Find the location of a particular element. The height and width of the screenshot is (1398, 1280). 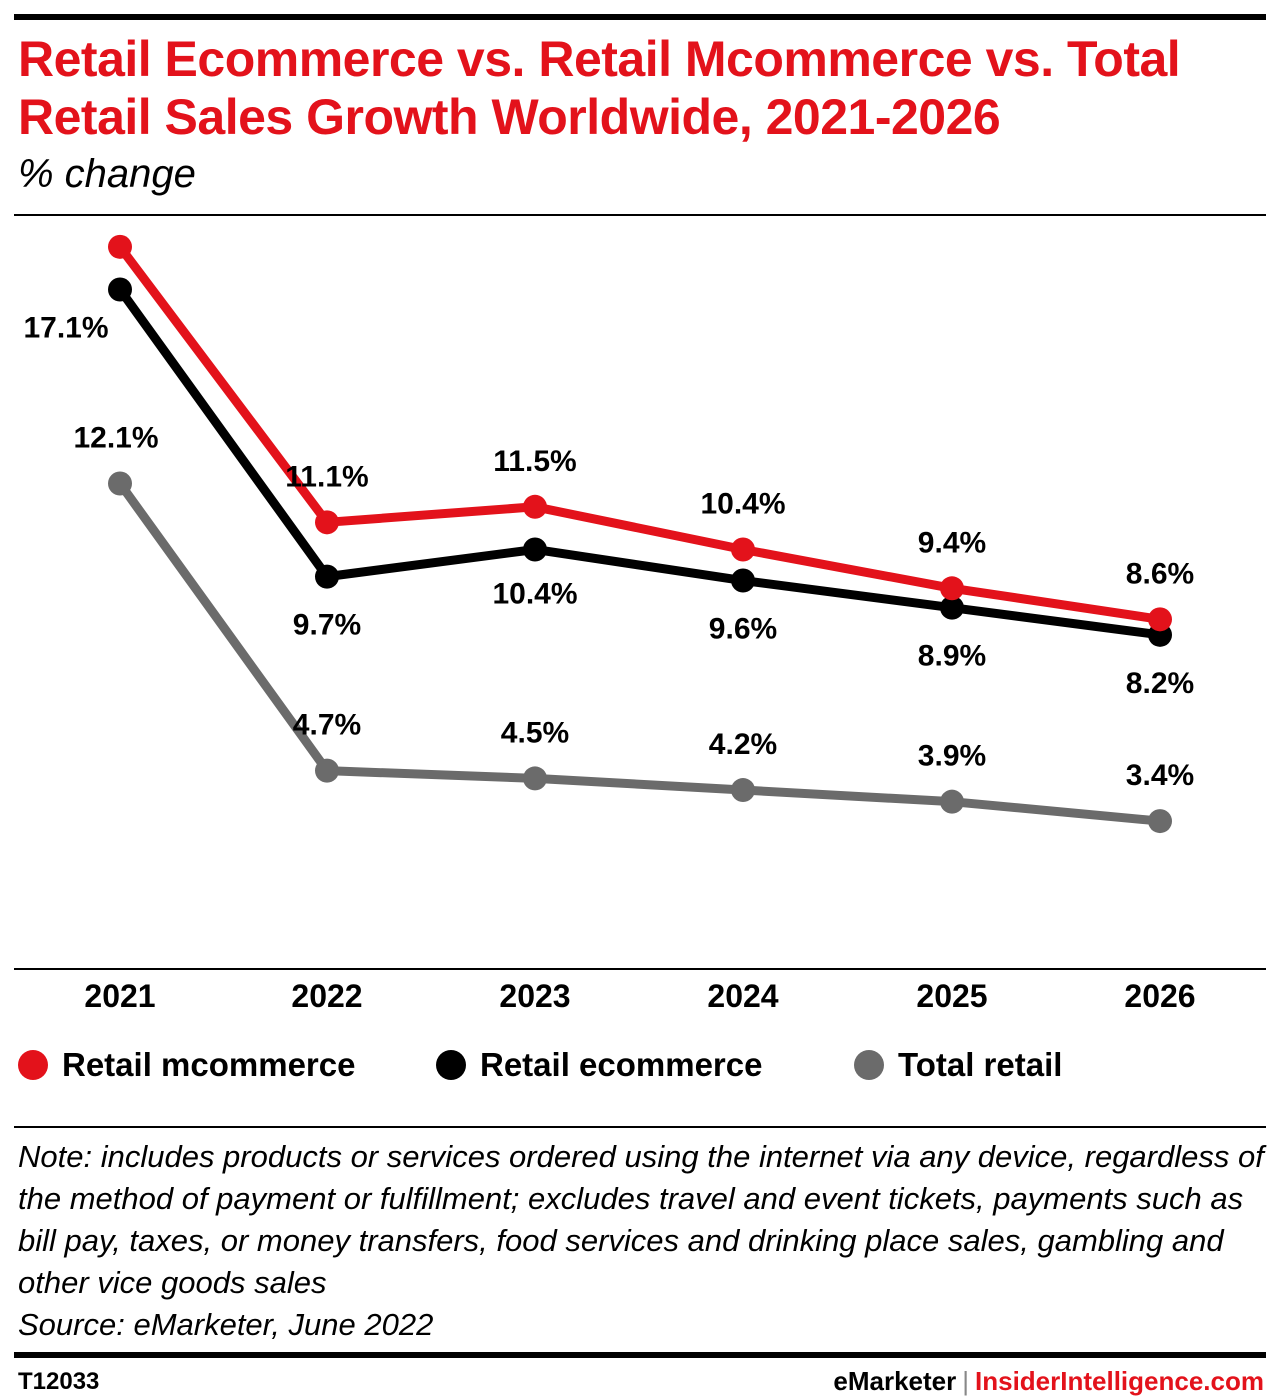

data-label-ecommerce-2022: 9.7% is located at coordinates (327, 625).